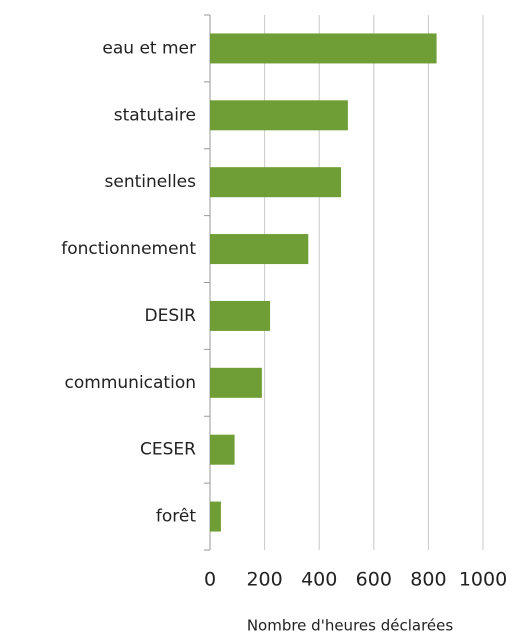 The width and height of the screenshot is (513, 636). Describe the element at coordinates (428, 580) in the screenshot. I see `x-tick-label: 800` at that location.